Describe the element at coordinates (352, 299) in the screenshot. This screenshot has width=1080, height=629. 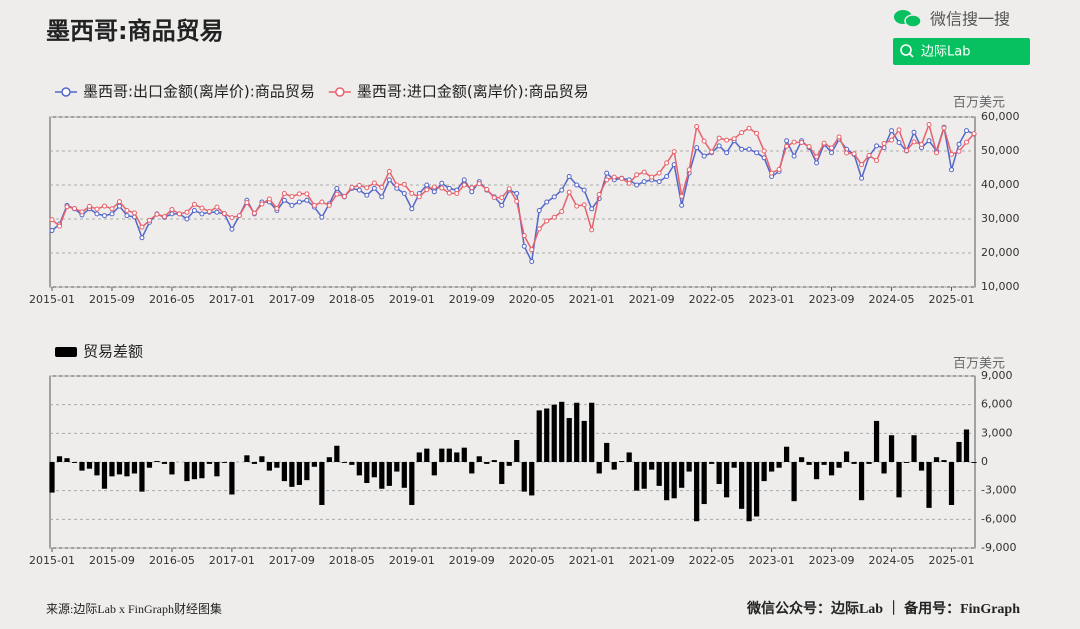
I see `x-tick-label: 2018-05` at that location.